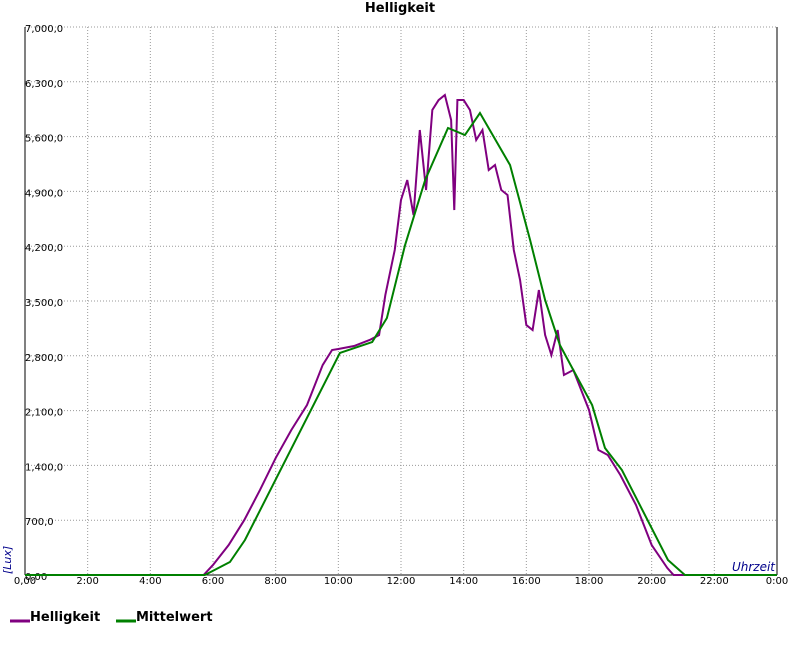 The height and width of the screenshot is (654, 800). Describe the element at coordinates (714, 581) in the screenshot. I see `x-tick-label: 22:00` at that location.